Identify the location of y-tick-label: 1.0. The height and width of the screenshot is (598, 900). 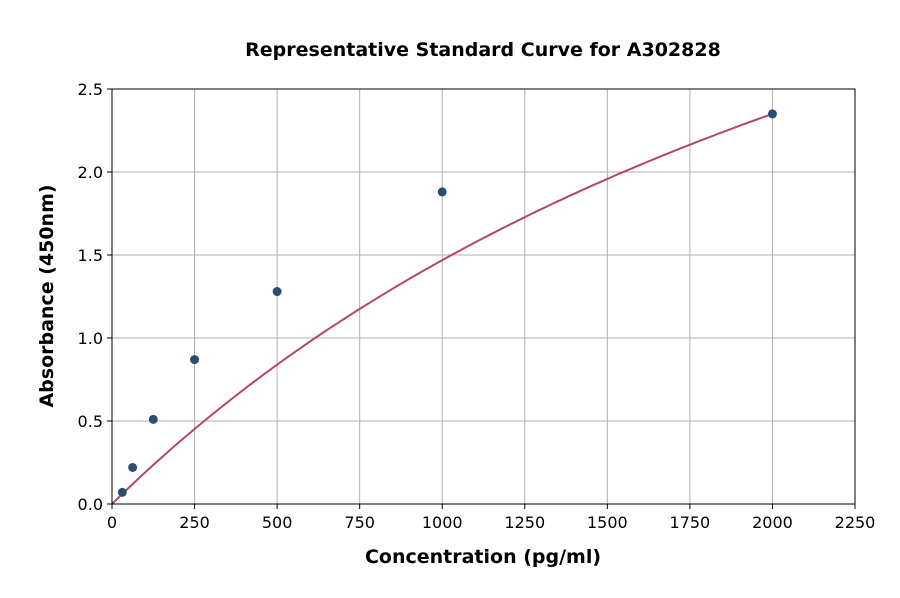
(90, 338).